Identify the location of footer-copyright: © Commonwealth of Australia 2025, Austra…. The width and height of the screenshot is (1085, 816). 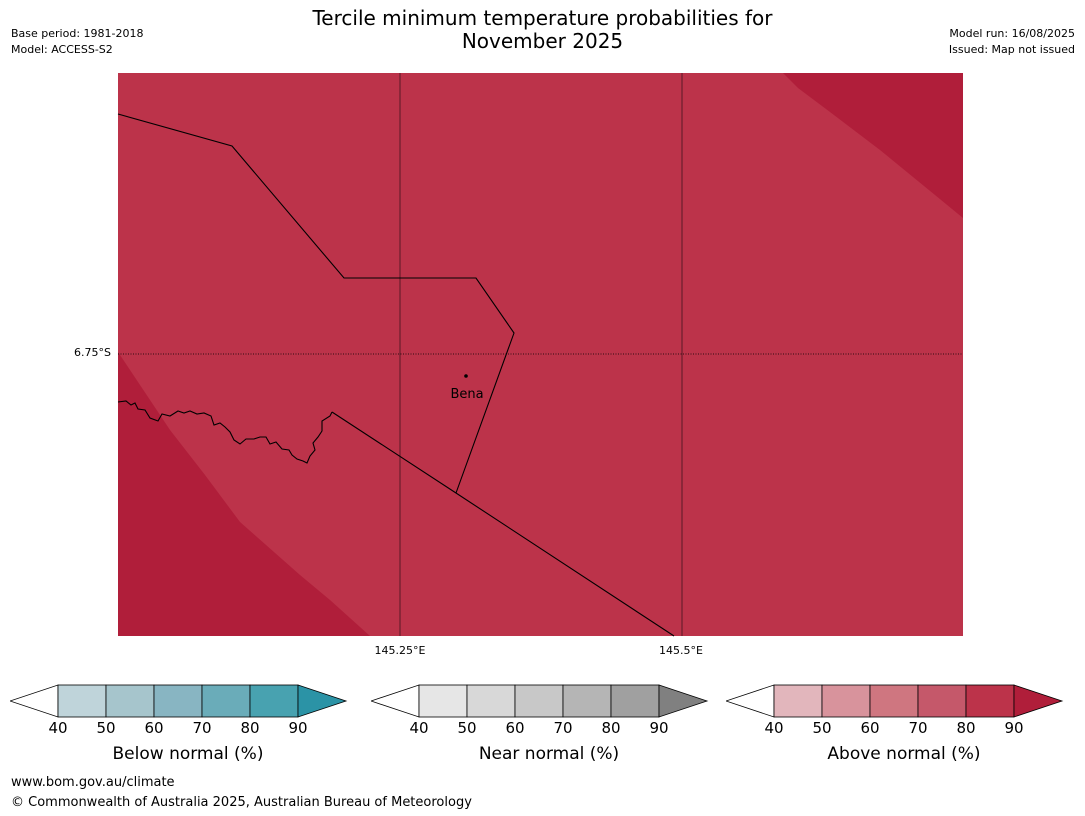
(241, 802).